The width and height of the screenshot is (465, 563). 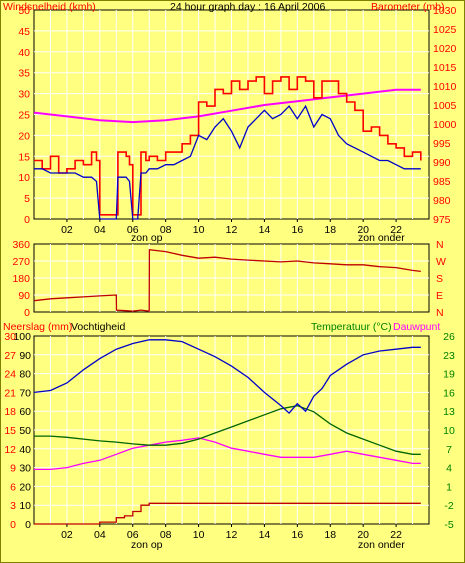 I want to click on wind-speed-tick-label: 10, so click(x=24, y=178).